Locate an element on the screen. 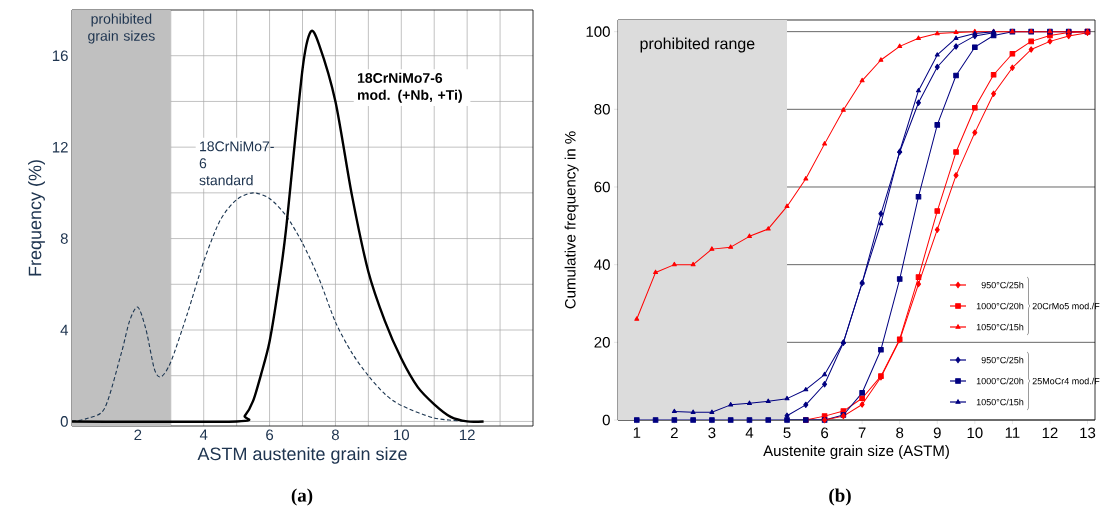 The height and width of the screenshot is (517, 1102). y-tick-label: 12 is located at coordinates (60, 147).